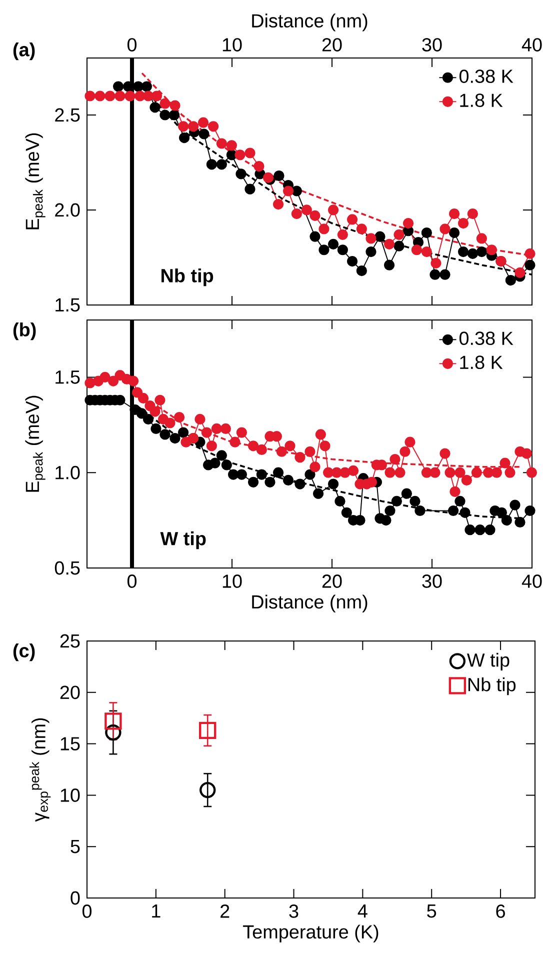 The height and width of the screenshot is (955, 543). Describe the element at coordinates (68, 473) in the screenshot. I see `y-tick-label: 1.0` at that location.